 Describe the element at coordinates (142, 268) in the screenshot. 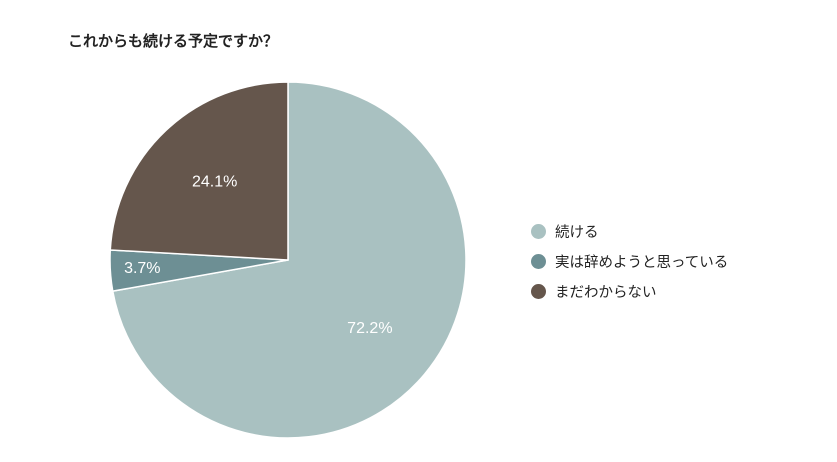

I see `slice-label-quit: 3.7%` at that location.